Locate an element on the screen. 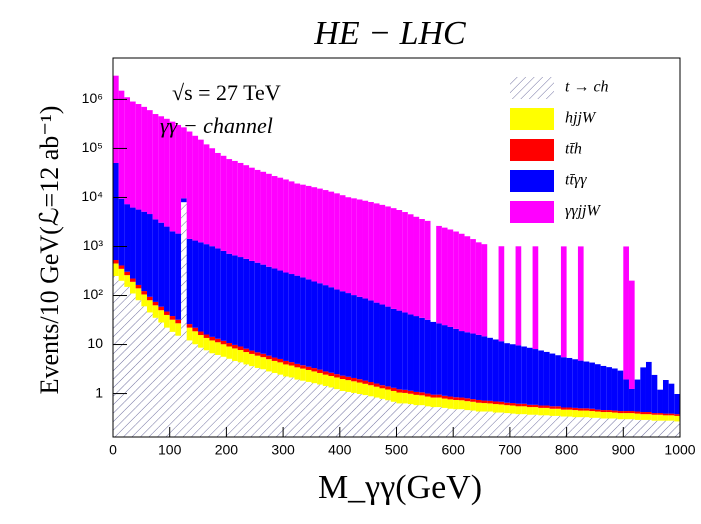 Image resolution: width=701 pixels, height=524 pixels. x-axis-label: M_γγ(GeV) is located at coordinates (400, 487).